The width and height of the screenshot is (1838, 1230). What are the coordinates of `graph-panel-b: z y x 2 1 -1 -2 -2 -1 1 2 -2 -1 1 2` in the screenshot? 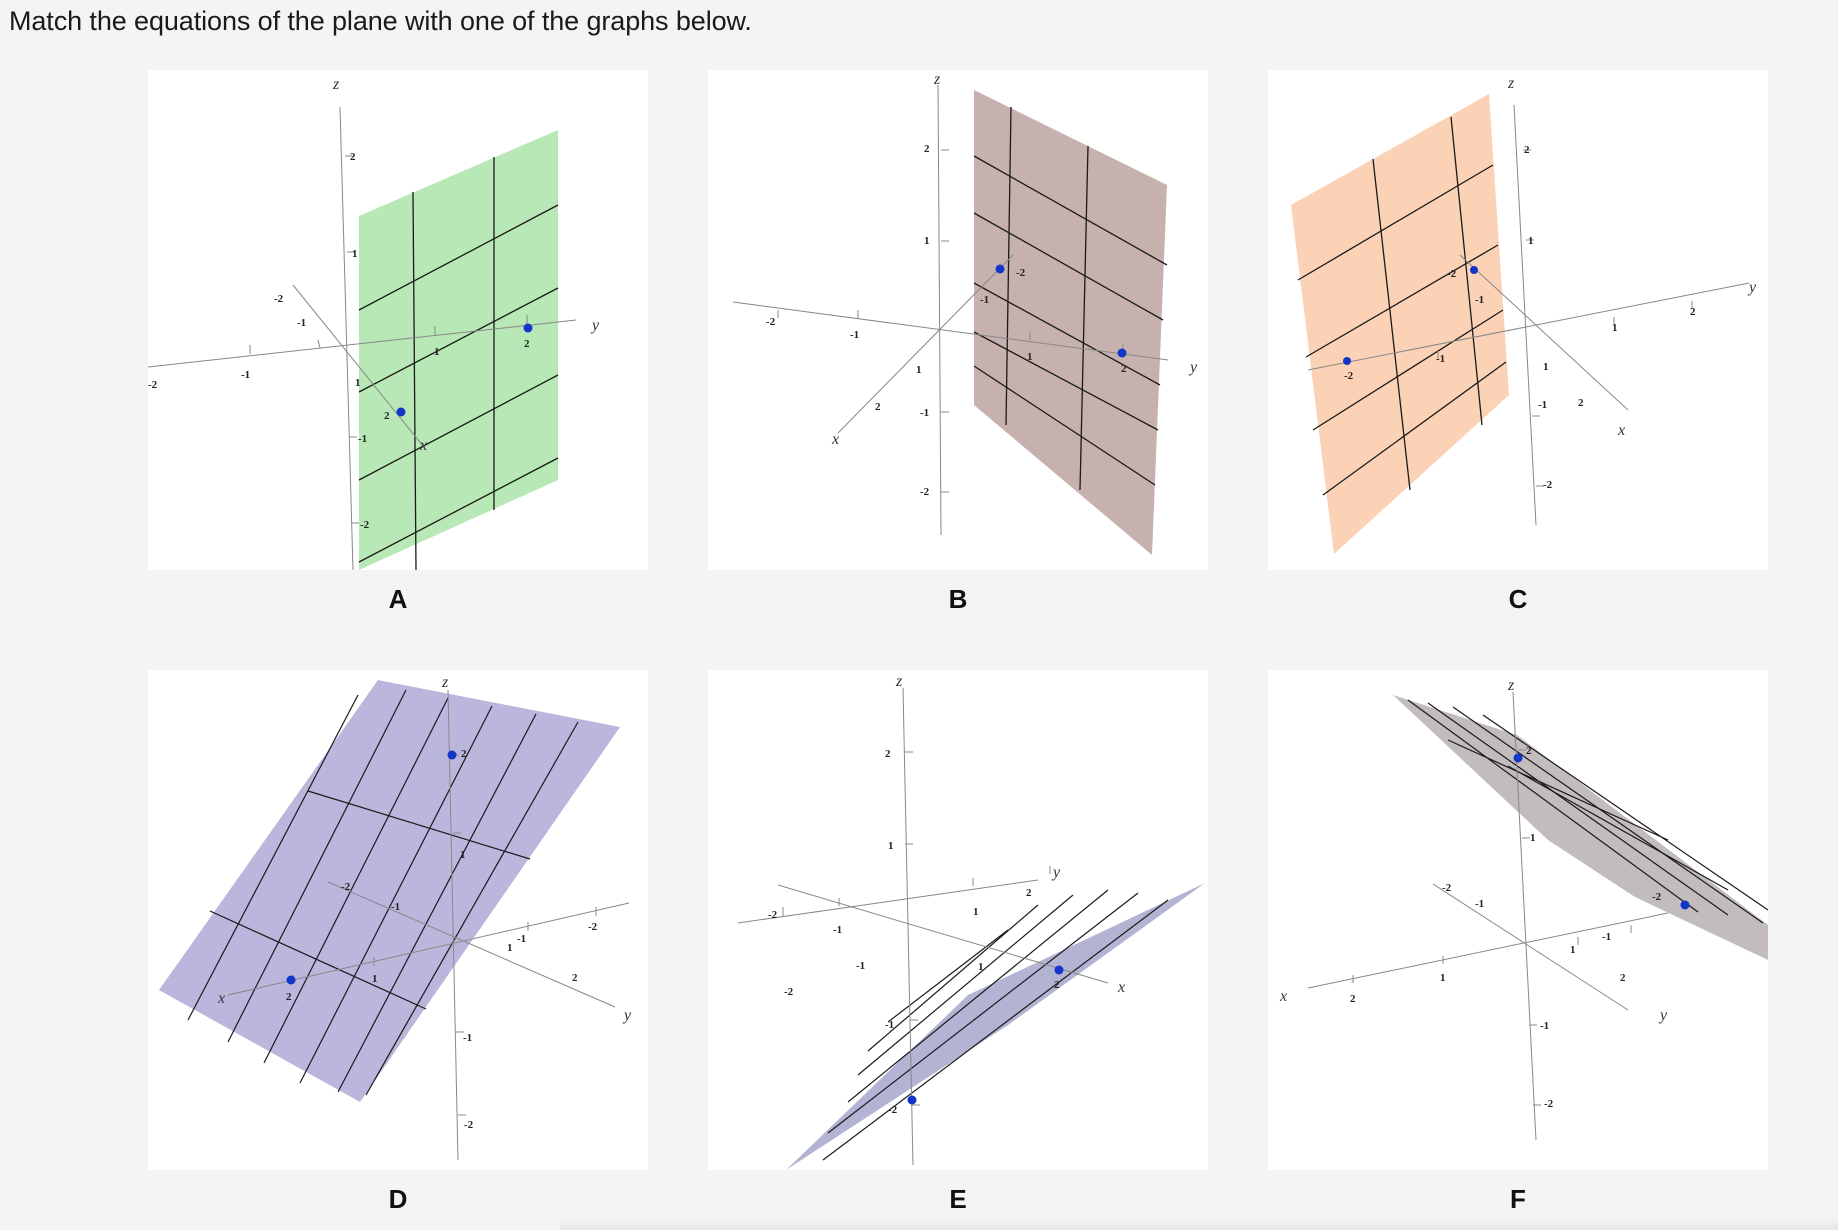 It's located at (958, 320).